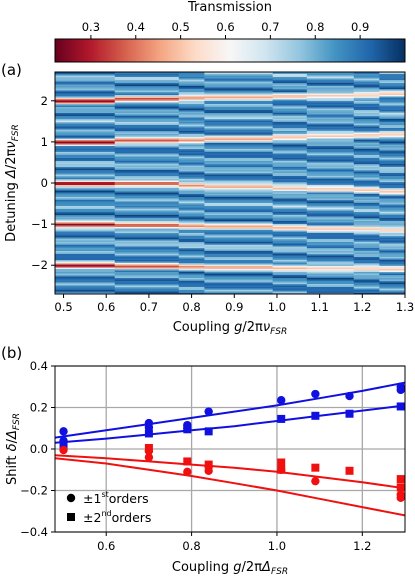 This screenshot has height=576, width=415. I want to click on colorbar-ticks: 0.3 0.4 0.5 0.6 0.7 0.8 0.9, so click(225, 29).